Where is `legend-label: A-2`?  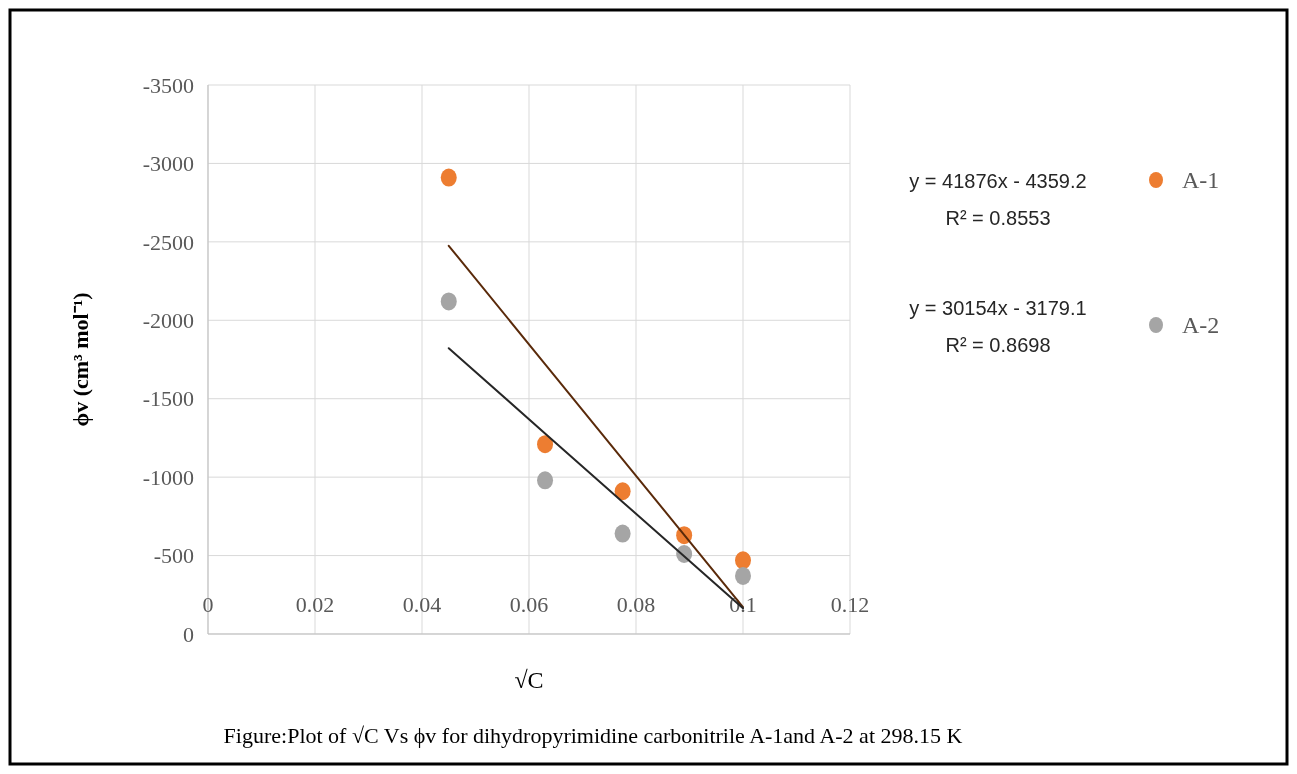
legend-label: A-2 is located at coordinates (1201, 325).